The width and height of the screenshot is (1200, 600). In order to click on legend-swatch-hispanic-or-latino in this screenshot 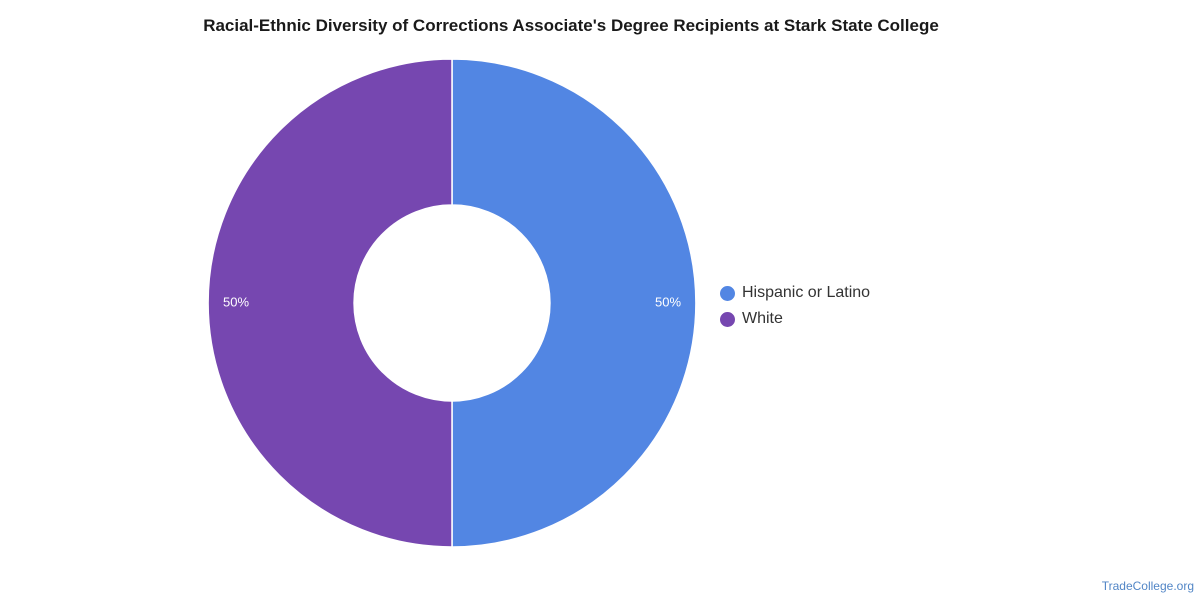, I will do `click(727, 293)`.